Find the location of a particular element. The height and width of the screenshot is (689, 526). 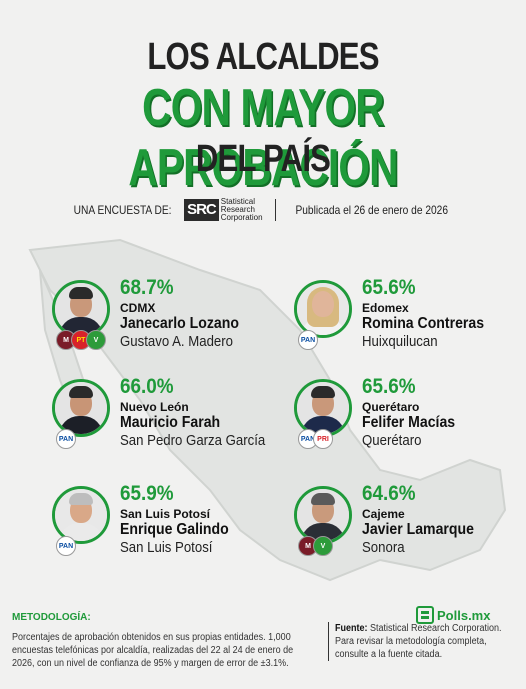

state-label: Nuevo León is located at coordinates (154, 407).